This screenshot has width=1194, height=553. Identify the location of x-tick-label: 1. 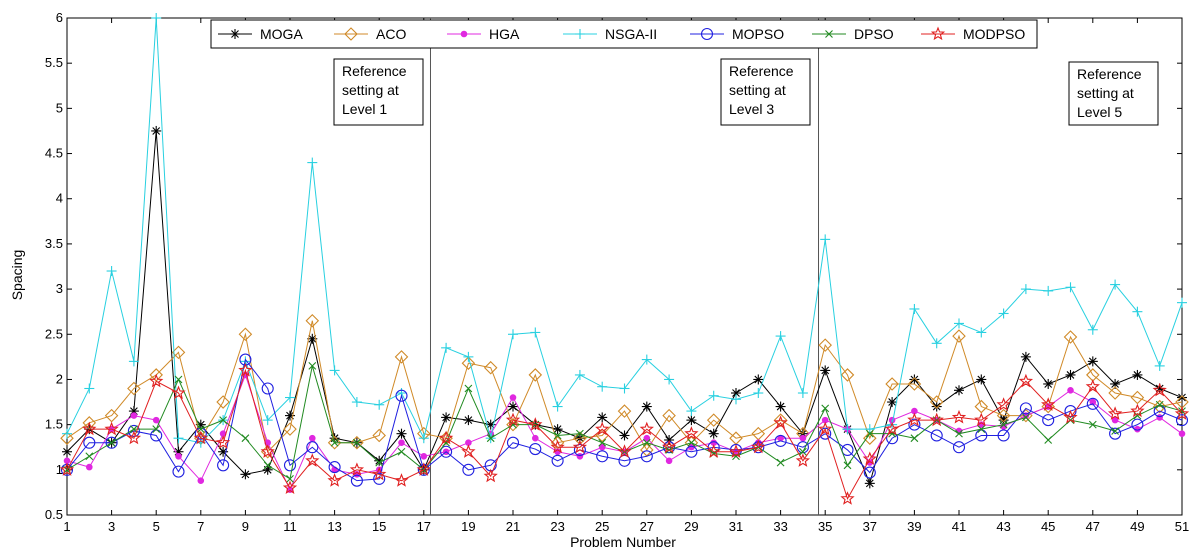
(66, 526).